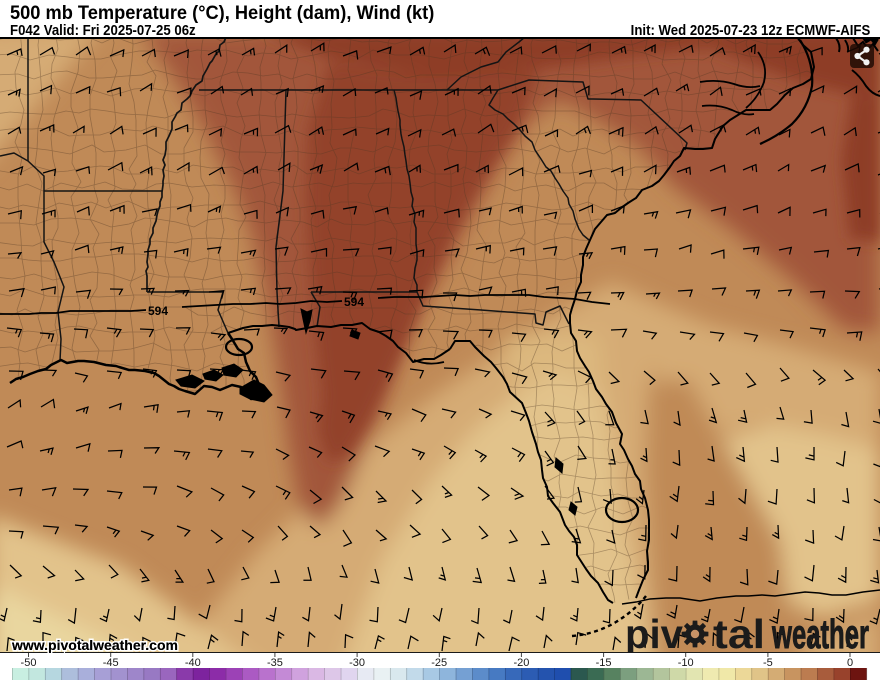  What do you see at coordinates (275, 663) in the screenshot?
I see `svg-text: -35` at bounding box center [275, 663].